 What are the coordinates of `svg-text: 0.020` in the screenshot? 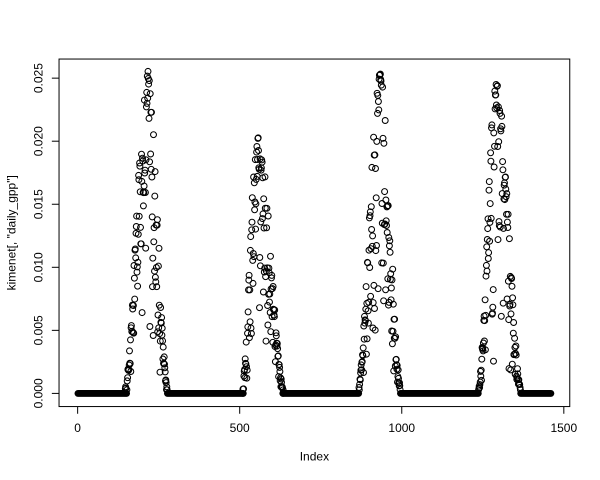 It's located at (39, 141).